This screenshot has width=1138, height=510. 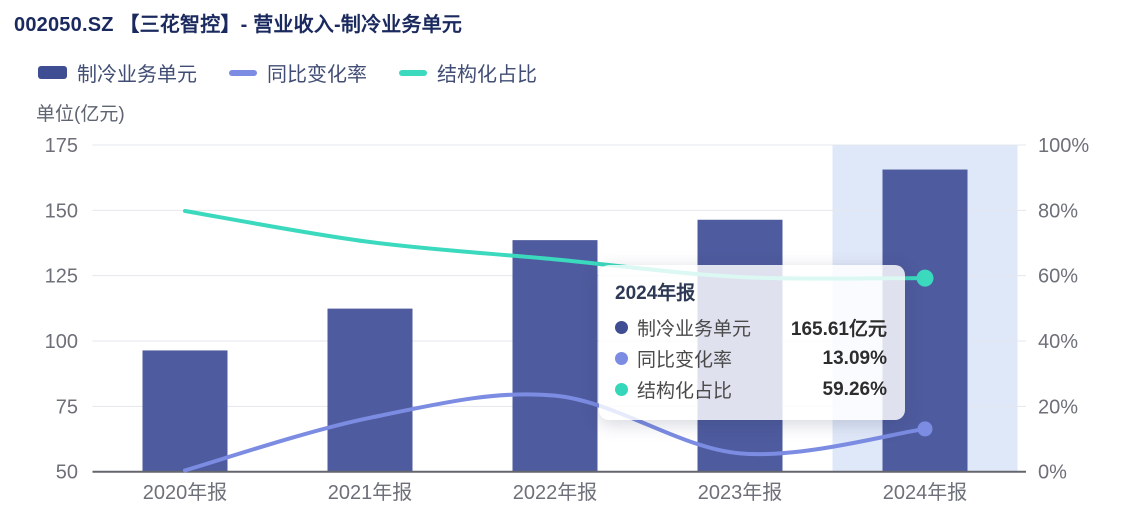 I want to click on legend: 制冷业务单元 同比变化率 结构化占比, so click(x=287, y=72).